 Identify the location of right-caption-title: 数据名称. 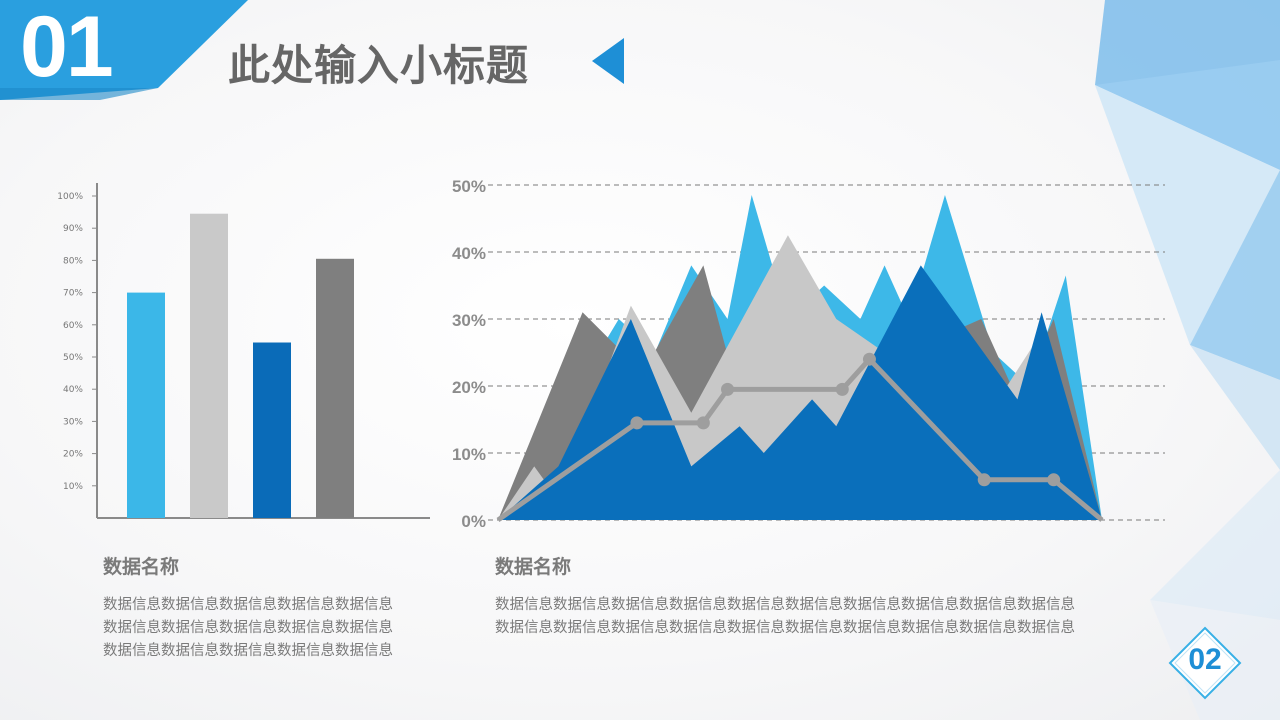
(533, 567).